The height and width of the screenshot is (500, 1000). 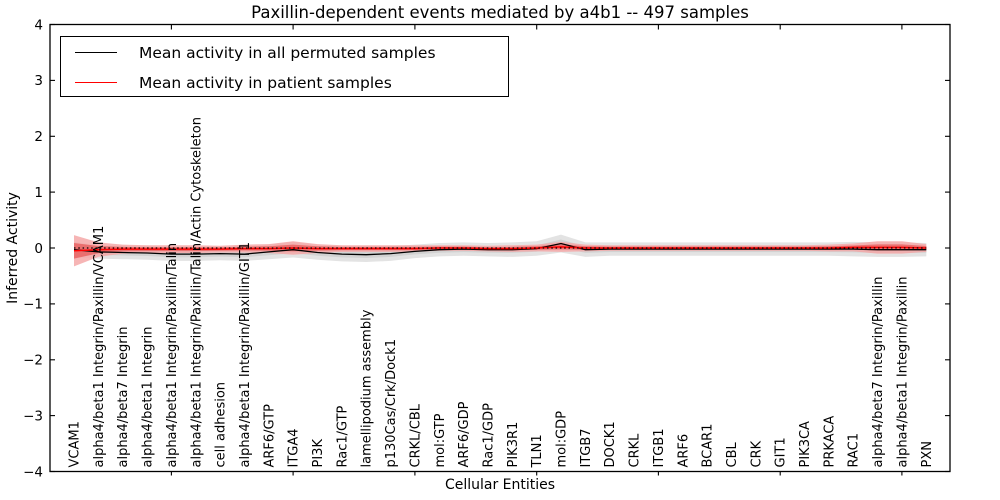 I want to click on y-tick-label: −4, so click(x=33, y=472).